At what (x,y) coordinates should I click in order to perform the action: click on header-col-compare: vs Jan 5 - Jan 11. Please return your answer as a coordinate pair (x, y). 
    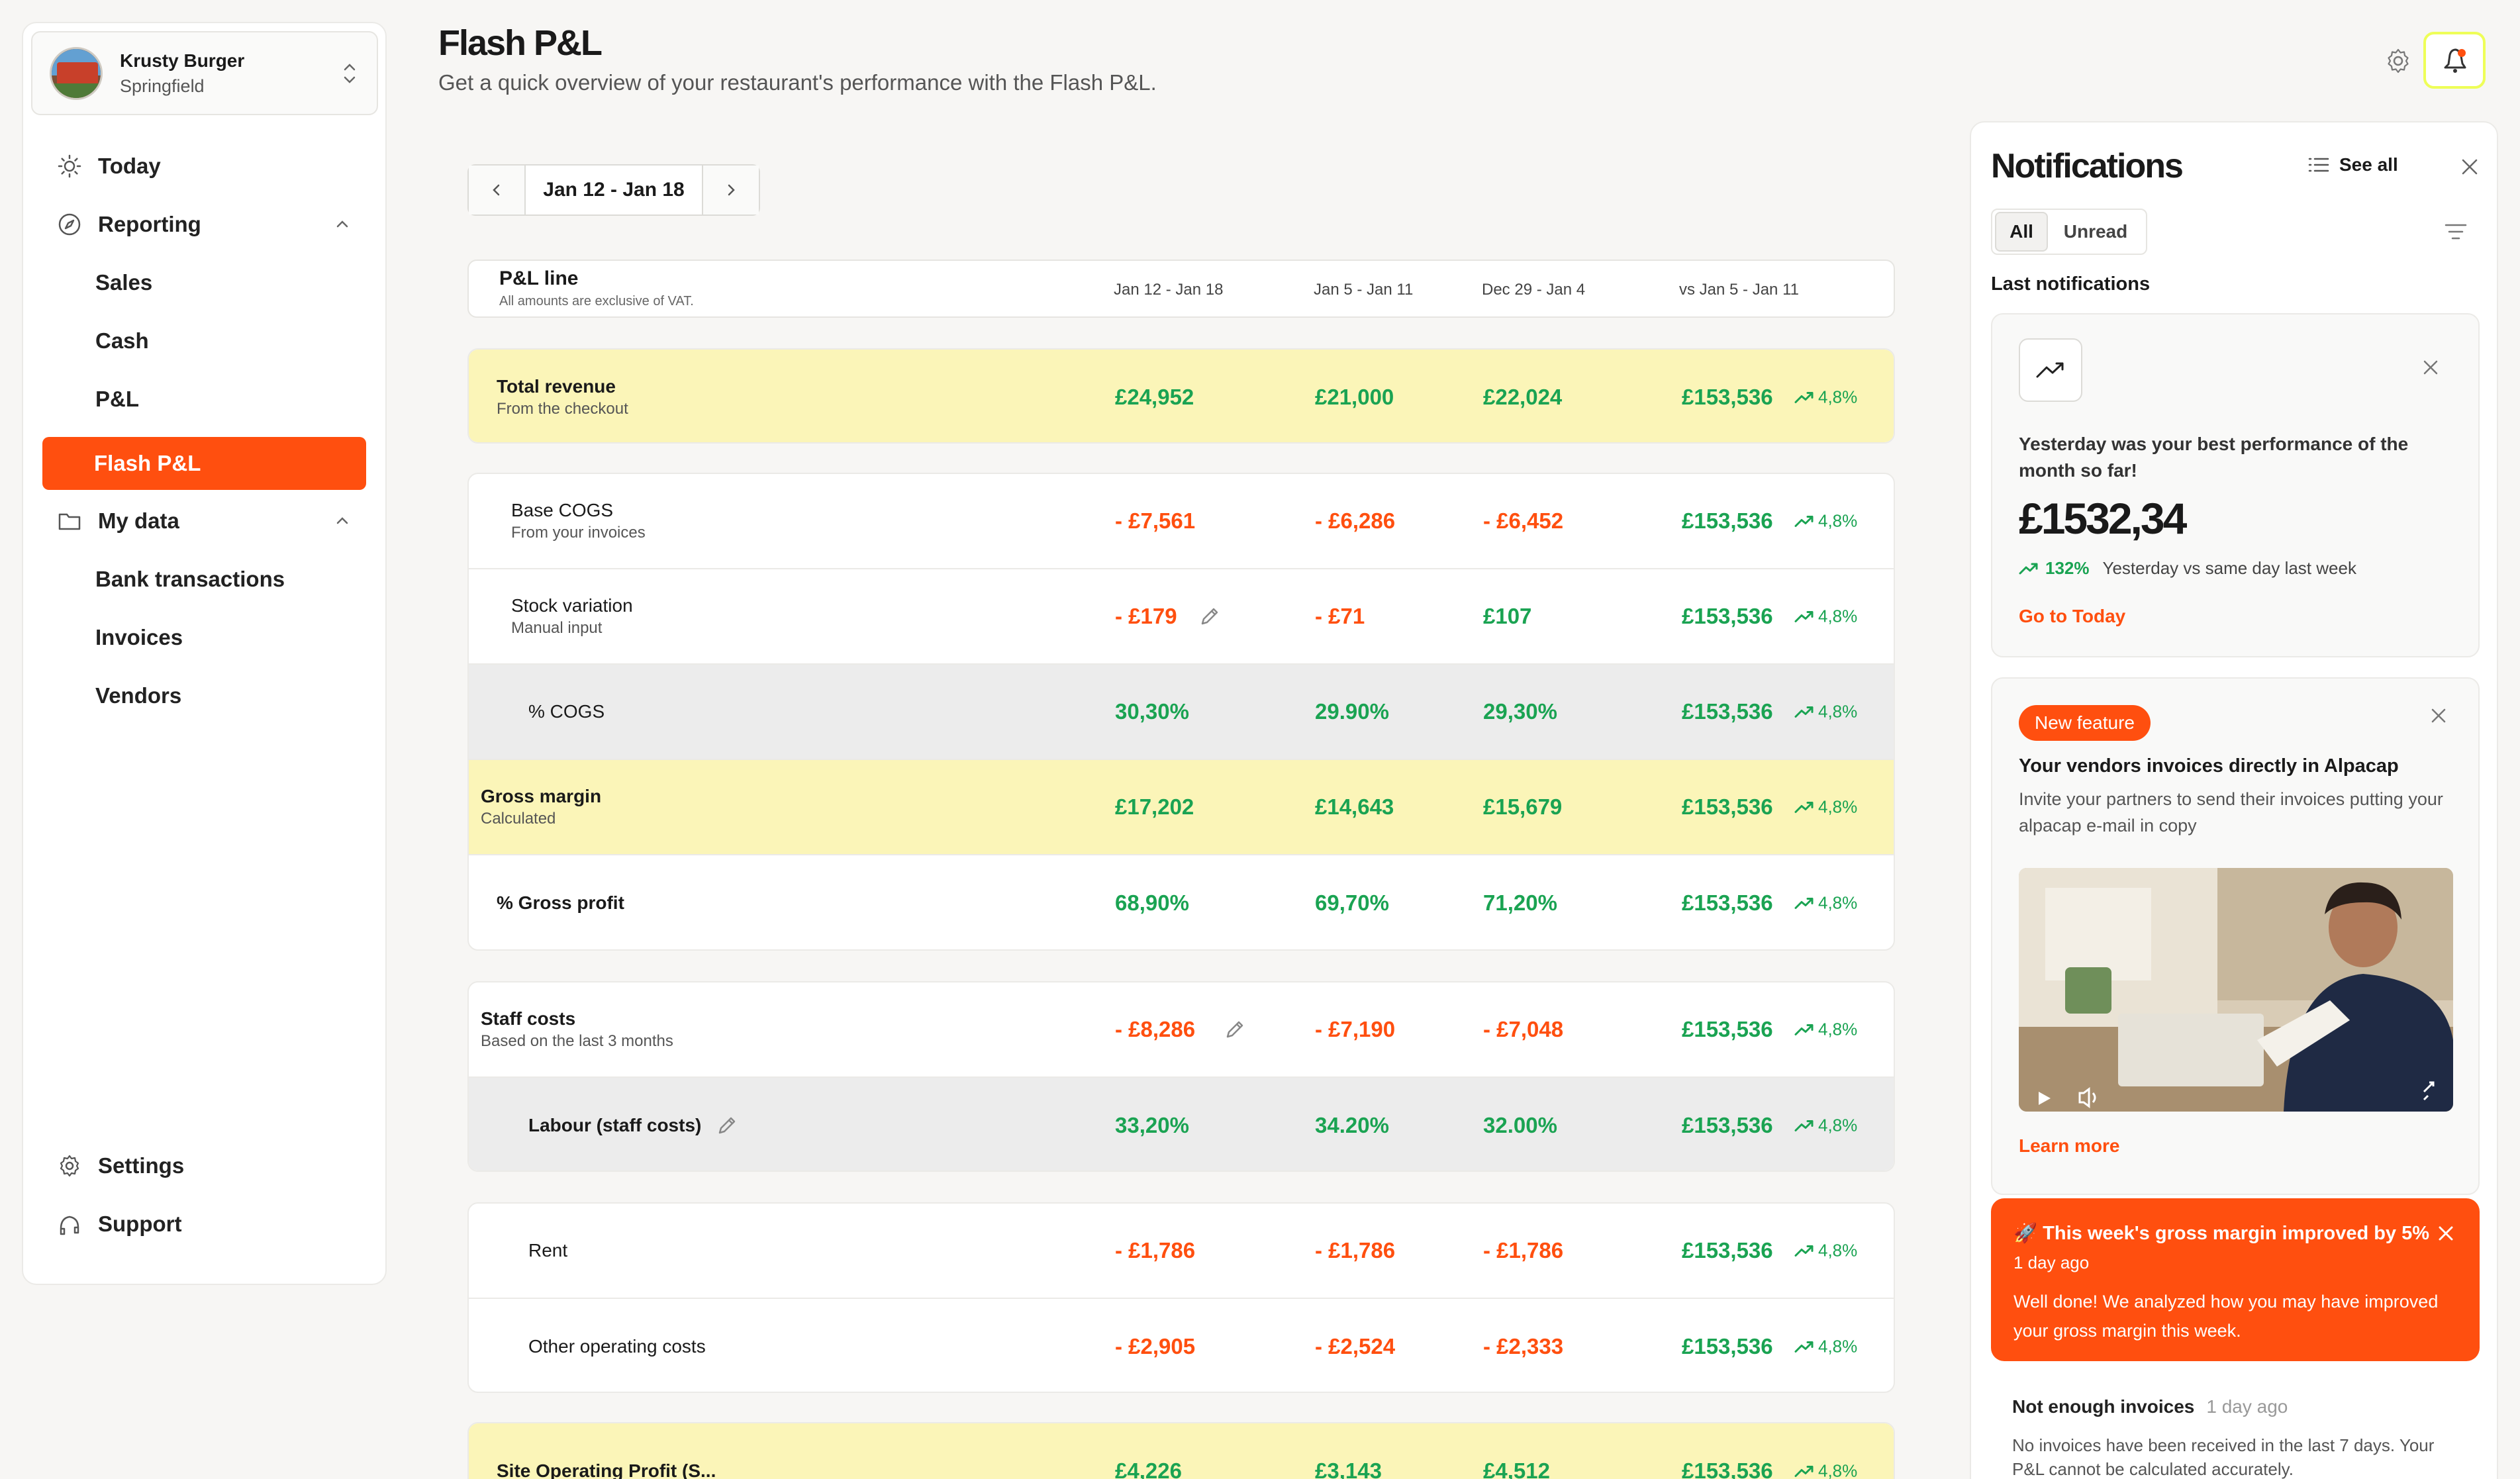
    Looking at the image, I should click on (1739, 290).